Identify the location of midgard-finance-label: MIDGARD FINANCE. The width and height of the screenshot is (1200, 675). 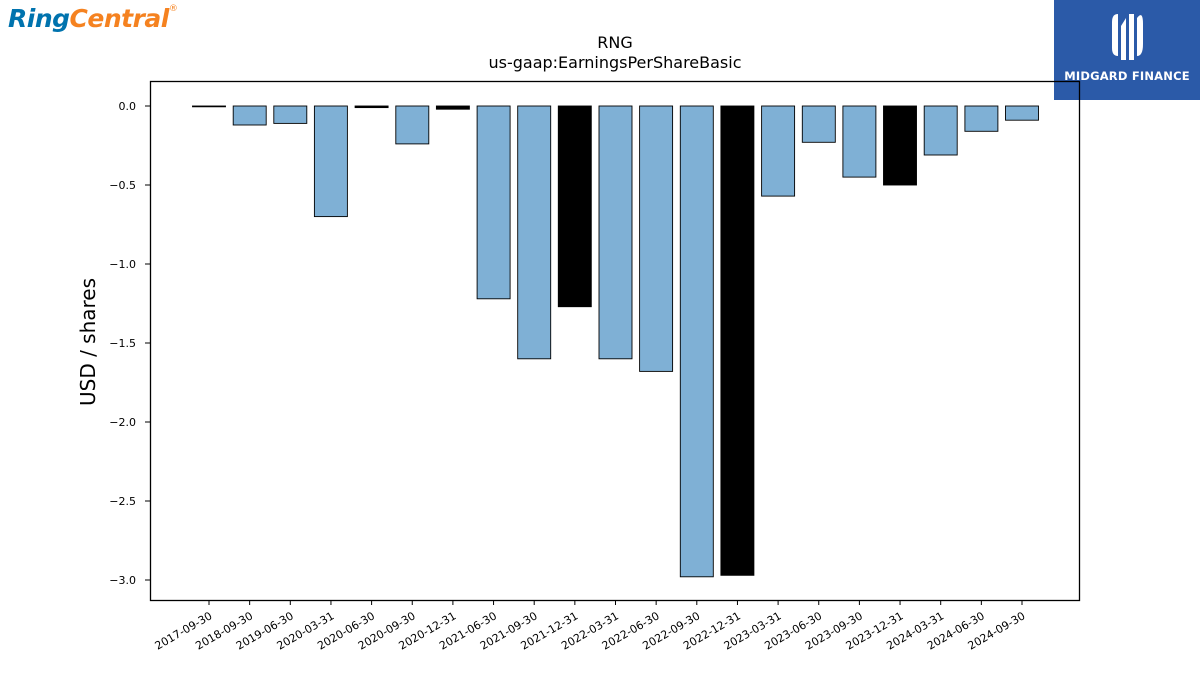
(1127, 76).